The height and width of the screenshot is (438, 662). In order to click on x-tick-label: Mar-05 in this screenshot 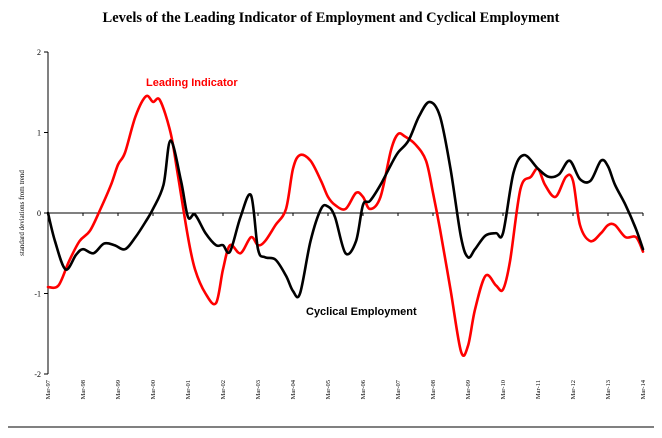, I will do `click(328, 389)`.